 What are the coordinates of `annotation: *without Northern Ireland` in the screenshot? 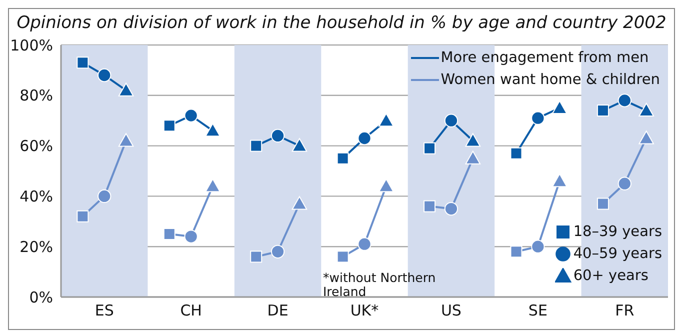 It's located at (380, 284).